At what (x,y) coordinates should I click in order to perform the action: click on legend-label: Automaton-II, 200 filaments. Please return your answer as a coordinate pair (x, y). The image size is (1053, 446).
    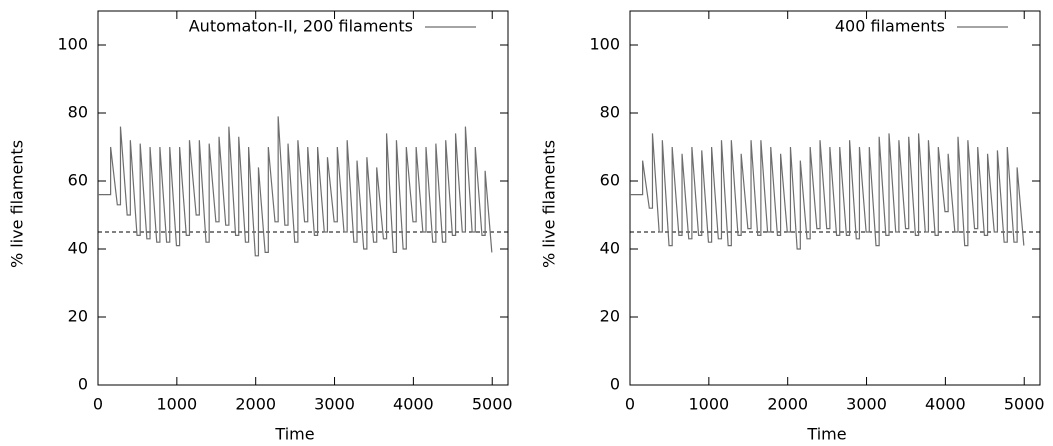
    Looking at the image, I should click on (301, 26).